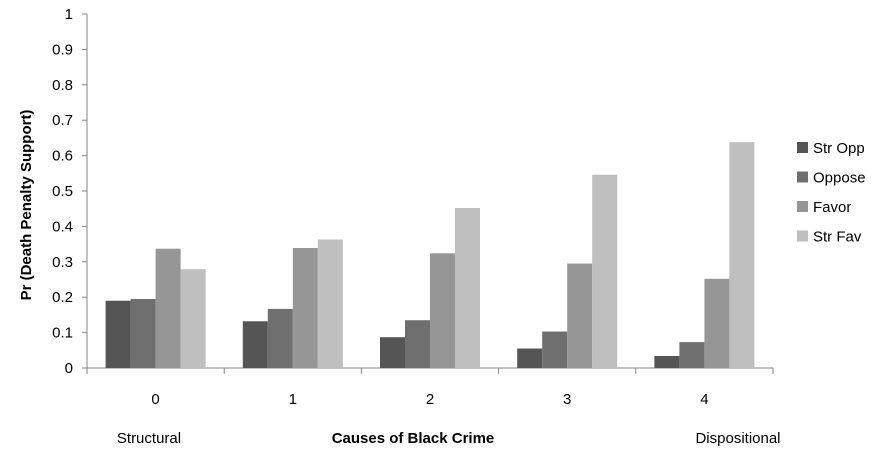 This screenshot has width=880, height=449. Describe the element at coordinates (62, 191) in the screenshot. I see `y-tick-label: 0.5` at that location.